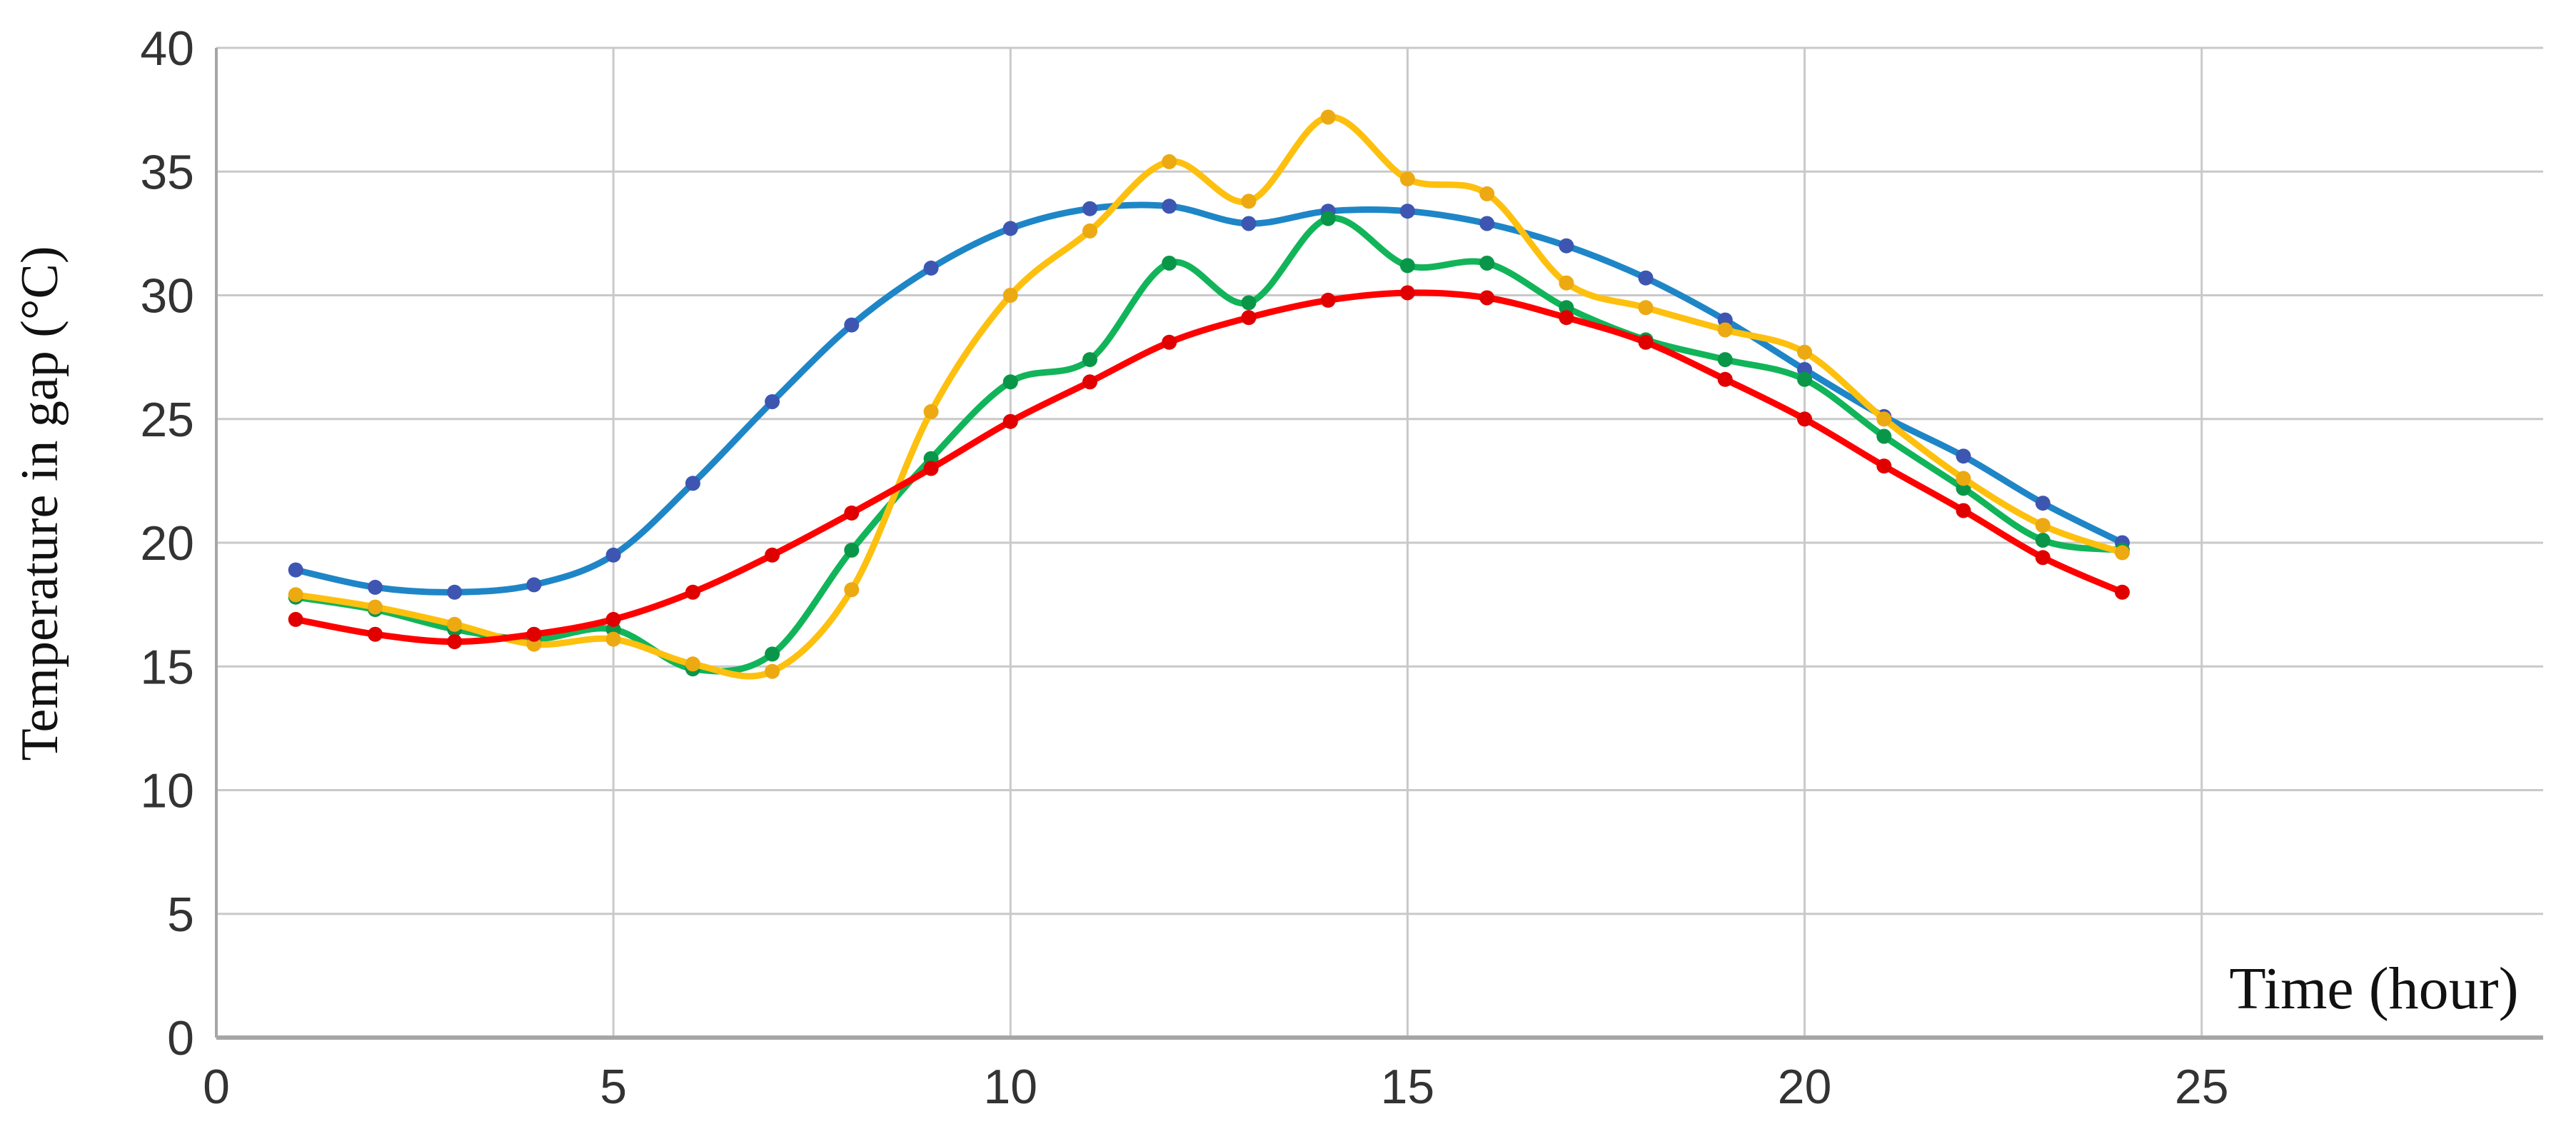 The image size is (2576, 1129). I want to click on x-tick-label: 5, so click(613, 1087).